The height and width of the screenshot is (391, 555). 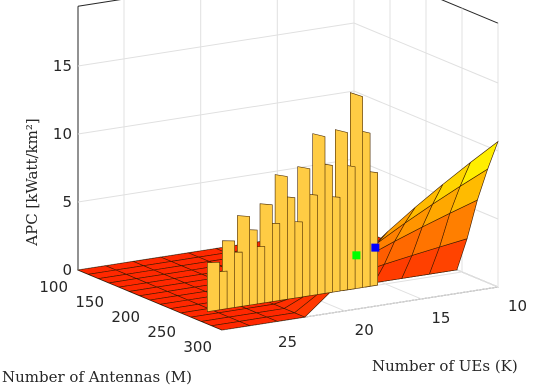 I want to click on y-tick-label: 10, so click(x=517, y=306).